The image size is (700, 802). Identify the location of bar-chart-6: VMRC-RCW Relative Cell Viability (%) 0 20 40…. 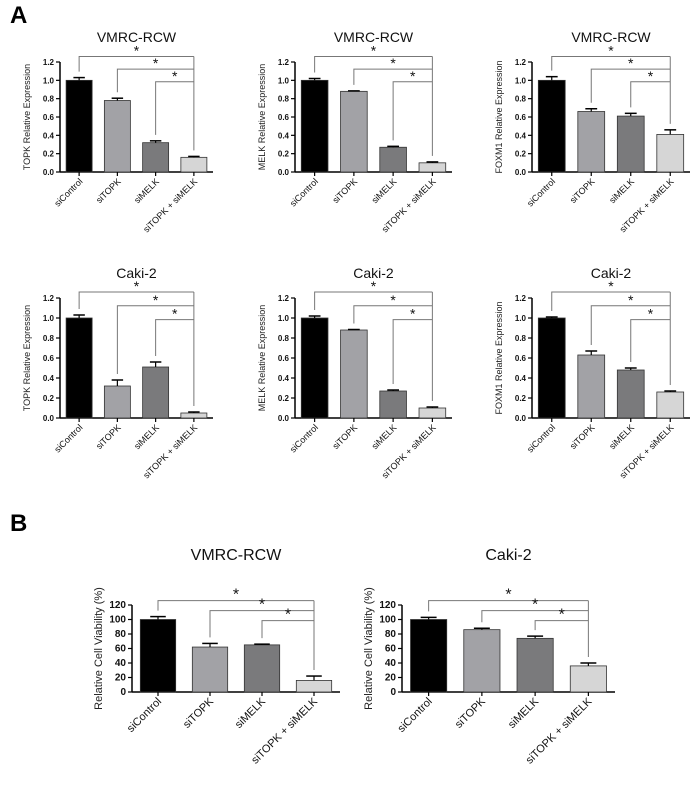
(216, 656).